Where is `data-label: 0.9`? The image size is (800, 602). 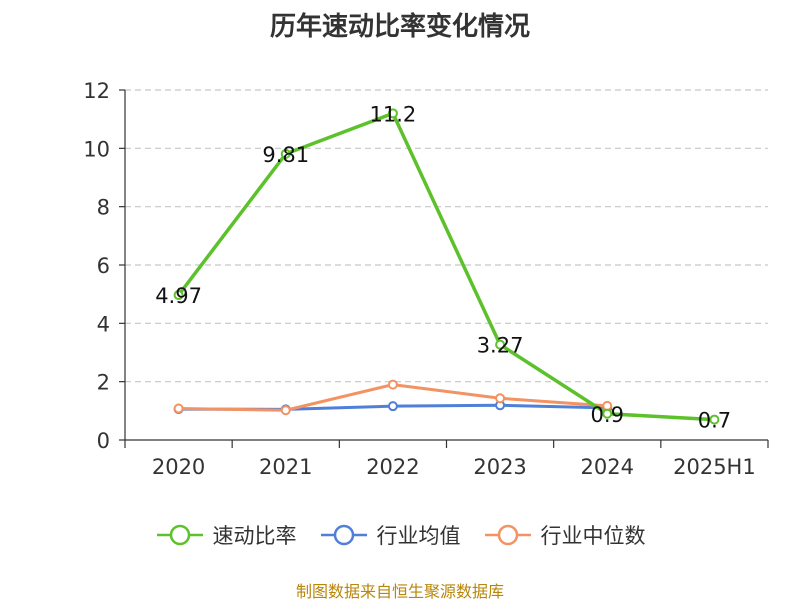
data-label: 0.9 is located at coordinates (607, 415).